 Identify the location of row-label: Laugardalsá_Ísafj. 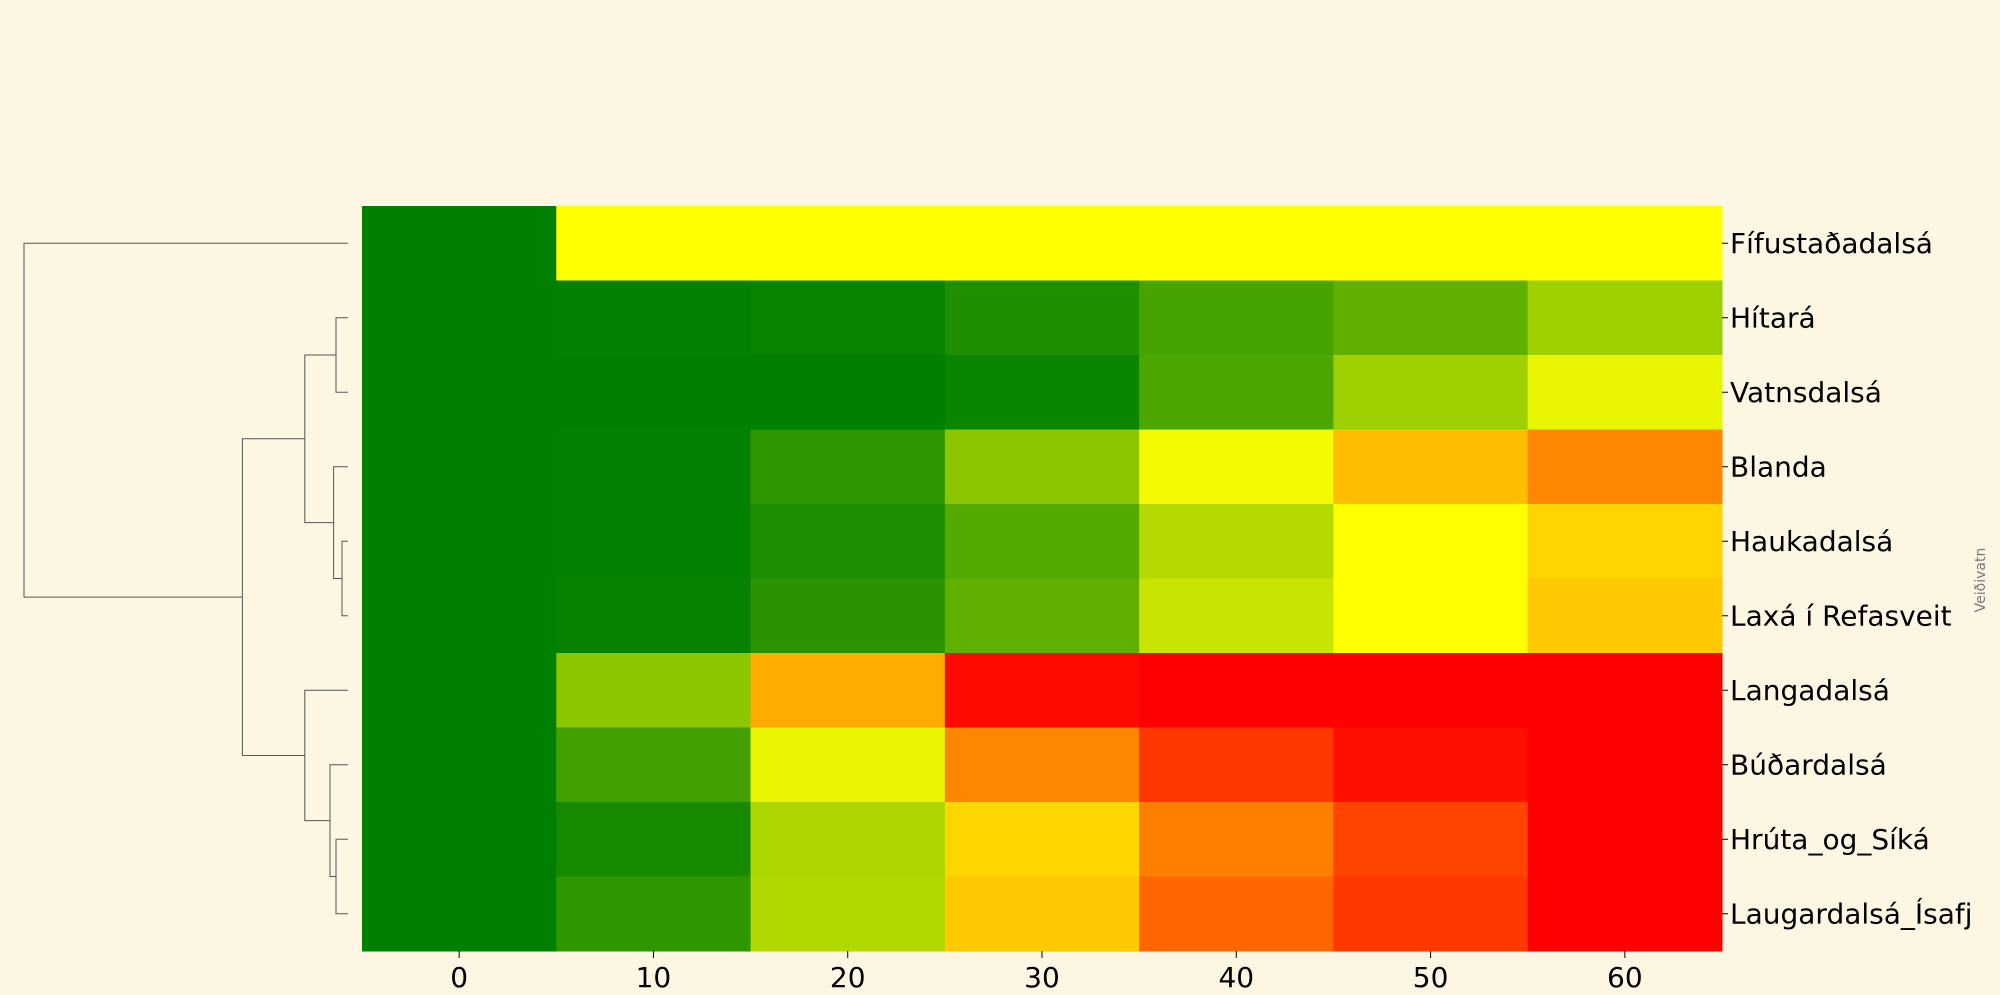
(1851, 913).